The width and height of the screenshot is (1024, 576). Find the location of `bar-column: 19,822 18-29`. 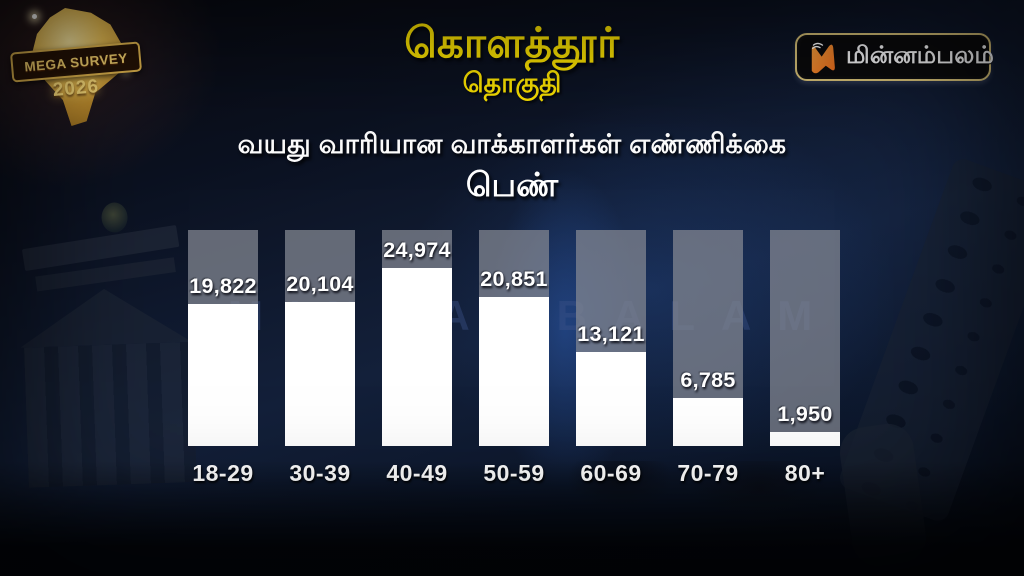

bar-column: 19,822 18-29 is located at coordinates (223, 358).